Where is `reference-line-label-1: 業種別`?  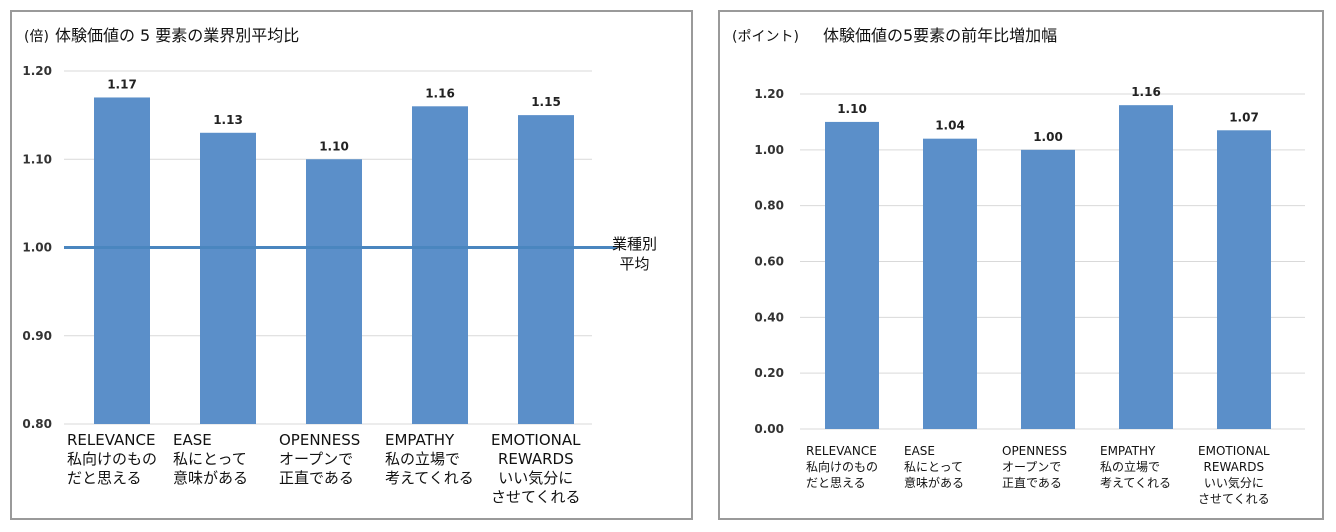 reference-line-label-1: 業種別 is located at coordinates (635, 244).